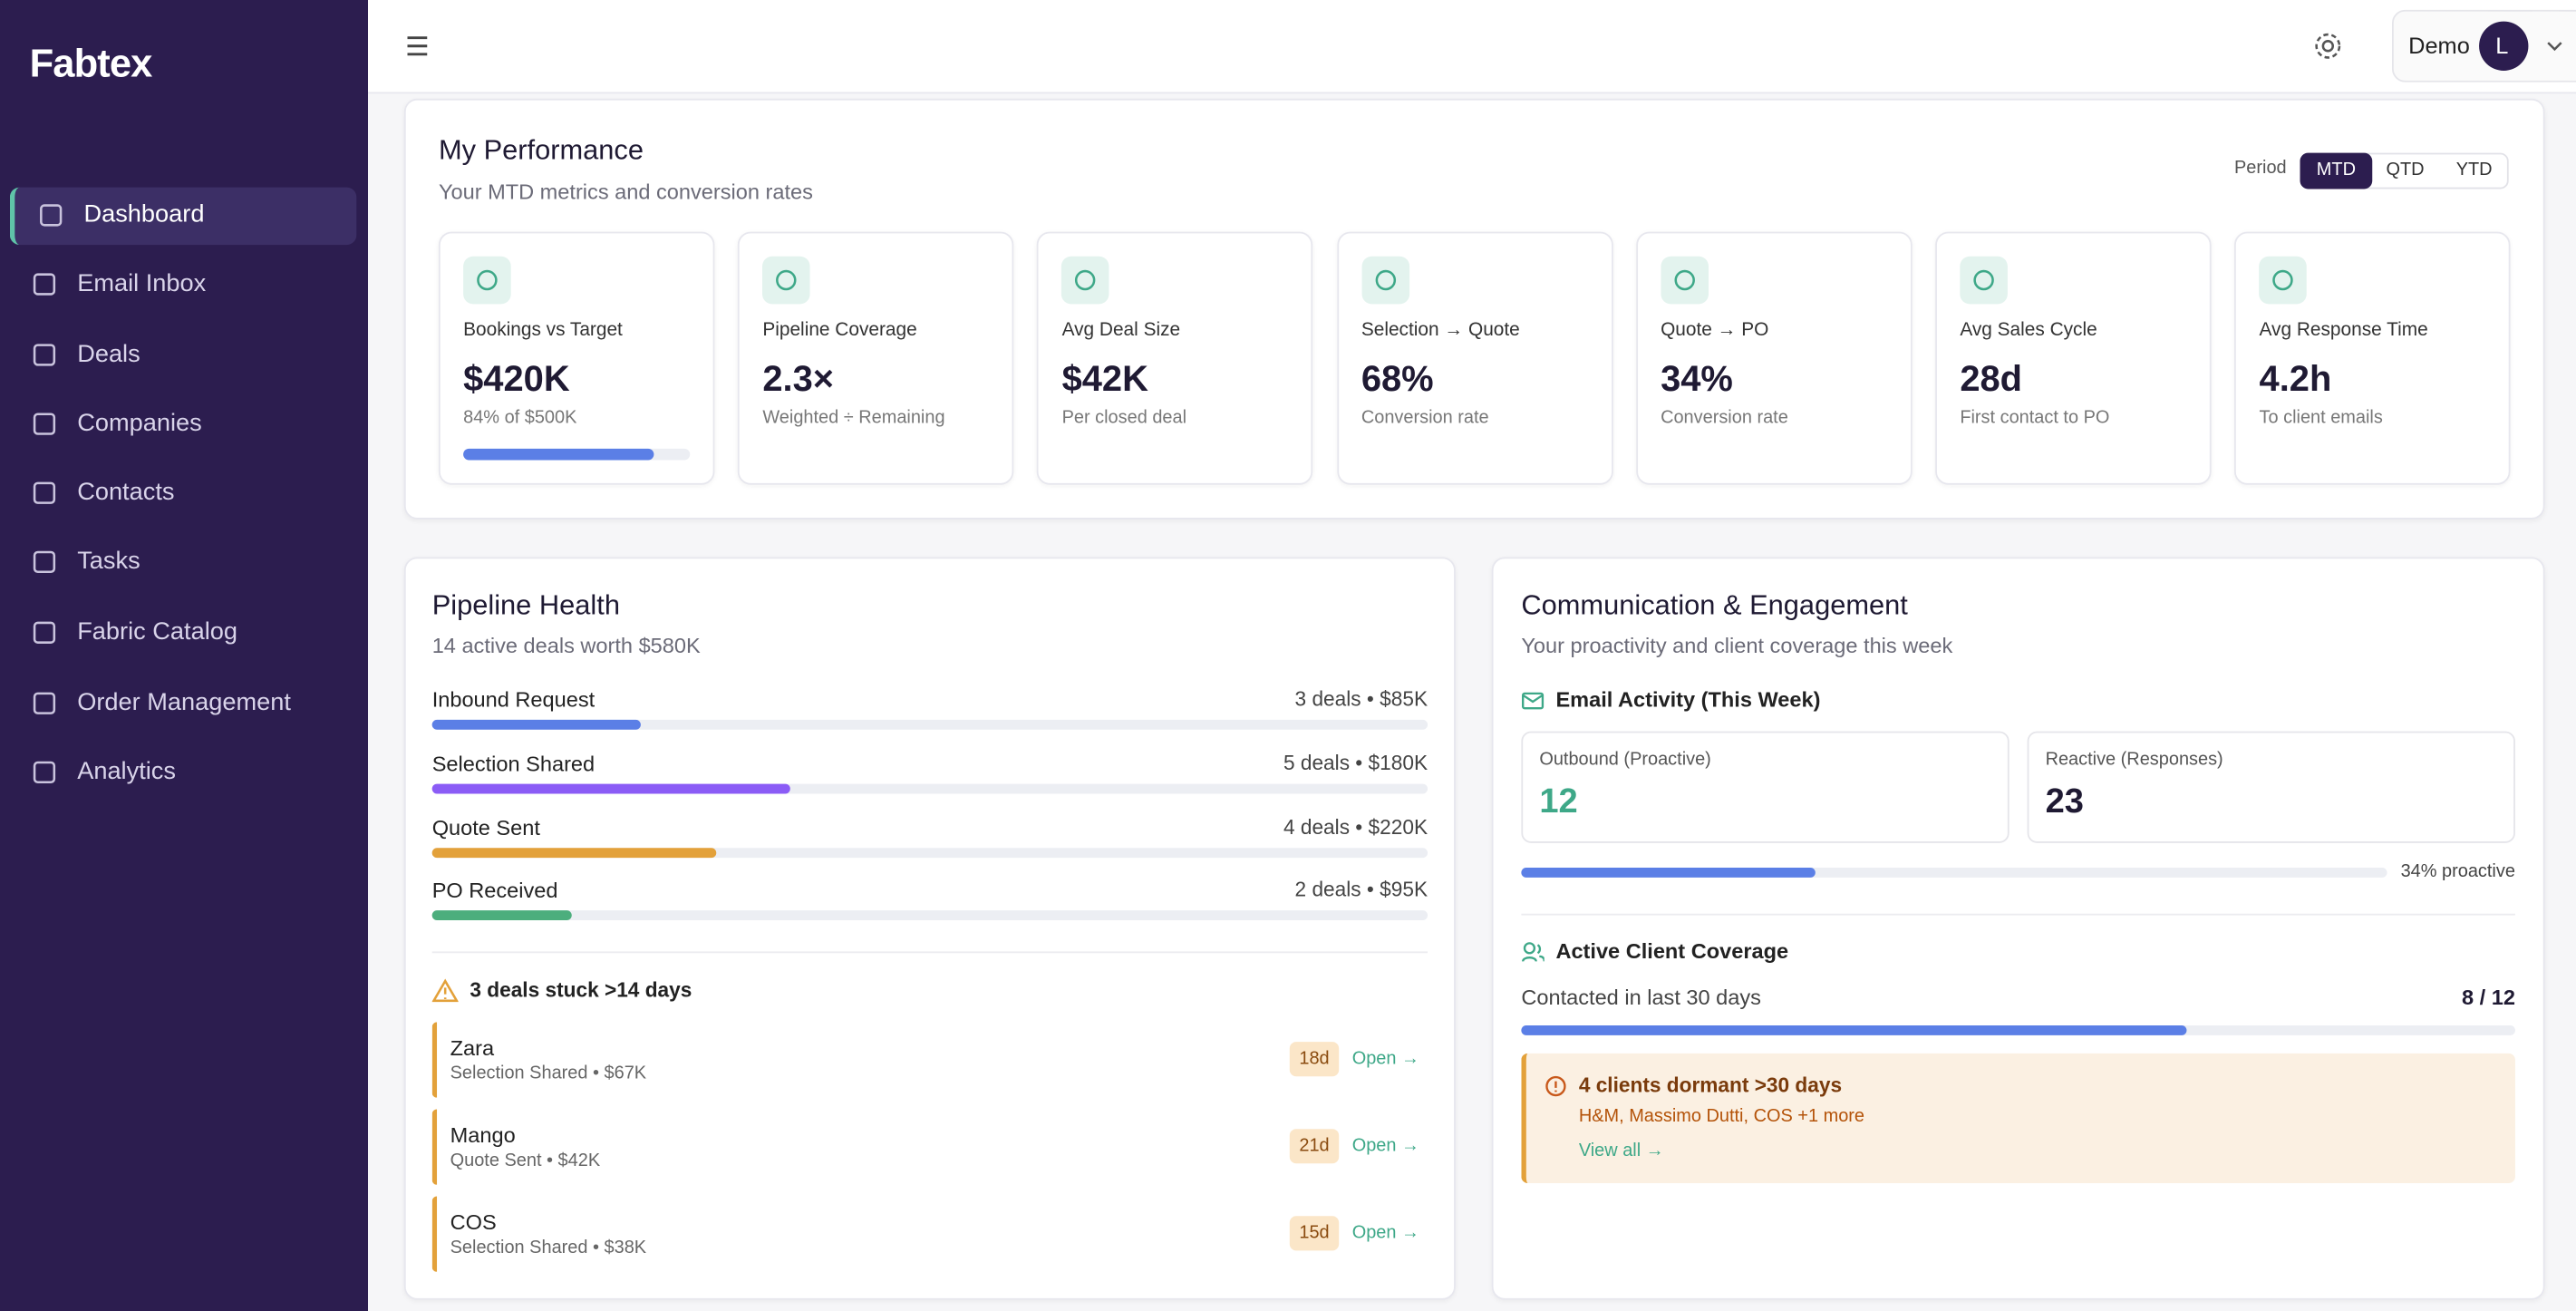  What do you see at coordinates (472, 1048) in the screenshot?
I see `deal-name: Zara` at bounding box center [472, 1048].